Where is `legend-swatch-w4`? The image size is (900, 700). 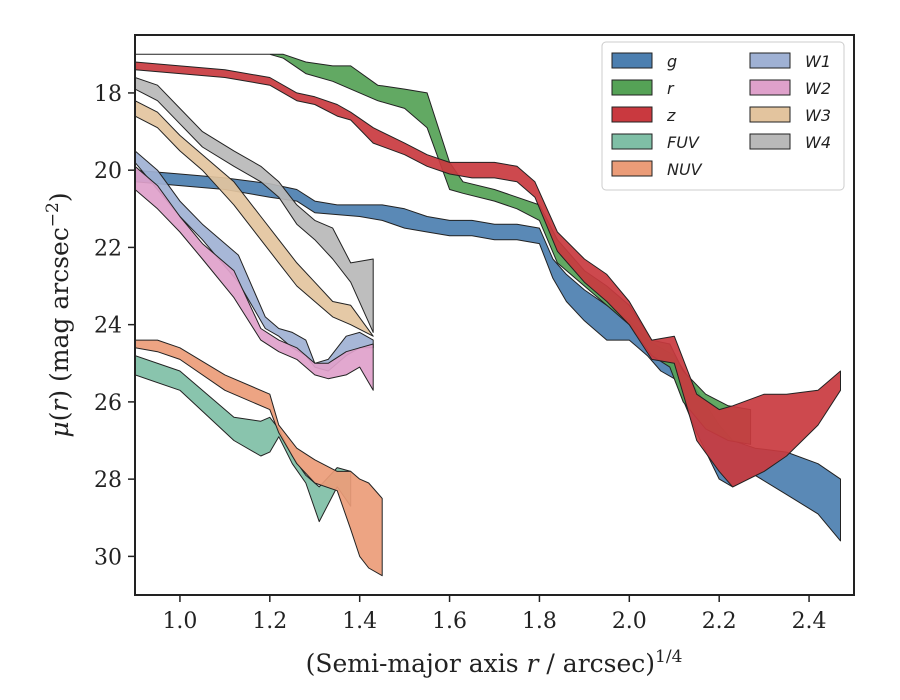 legend-swatch-w4 is located at coordinates (770, 141).